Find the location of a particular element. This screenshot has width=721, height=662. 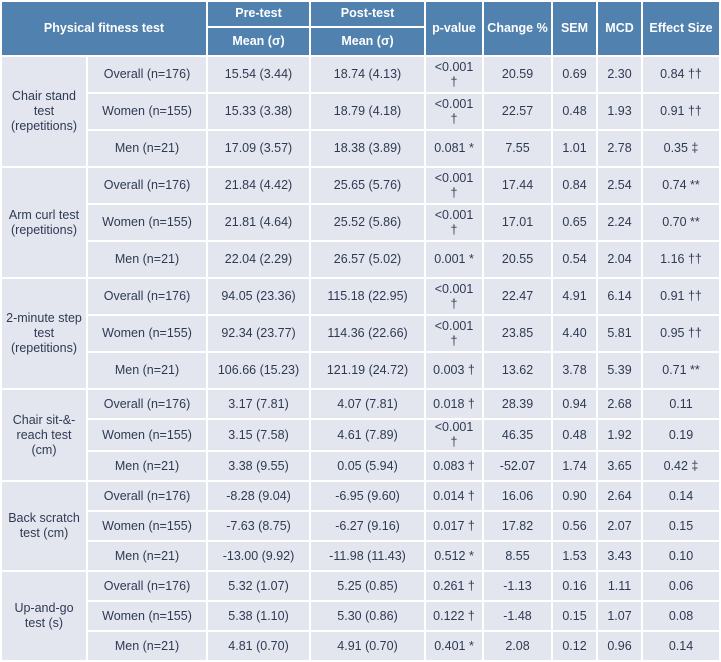

cell-pre-test: 22.04 (2.29) is located at coordinates (259, 259).